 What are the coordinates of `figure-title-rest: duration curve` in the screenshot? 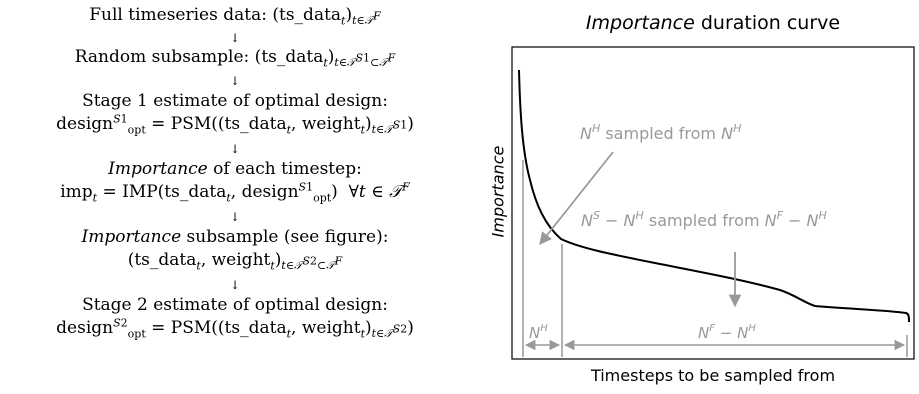 It's located at (767, 23).